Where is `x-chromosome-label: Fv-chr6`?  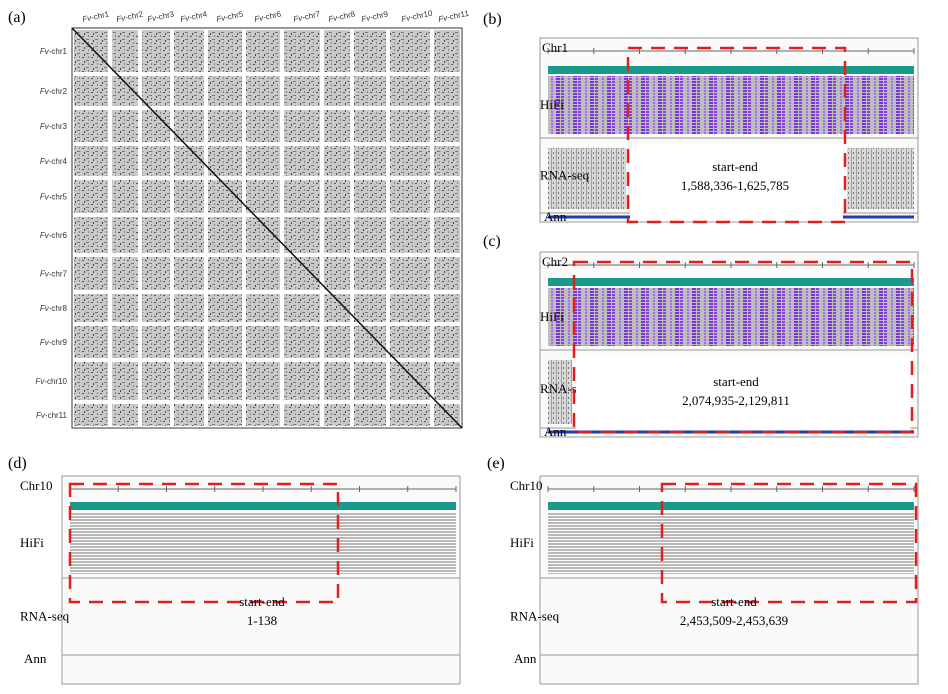 x-chromosome-label: Fv-chr6 is located at coordinates (268, 16).